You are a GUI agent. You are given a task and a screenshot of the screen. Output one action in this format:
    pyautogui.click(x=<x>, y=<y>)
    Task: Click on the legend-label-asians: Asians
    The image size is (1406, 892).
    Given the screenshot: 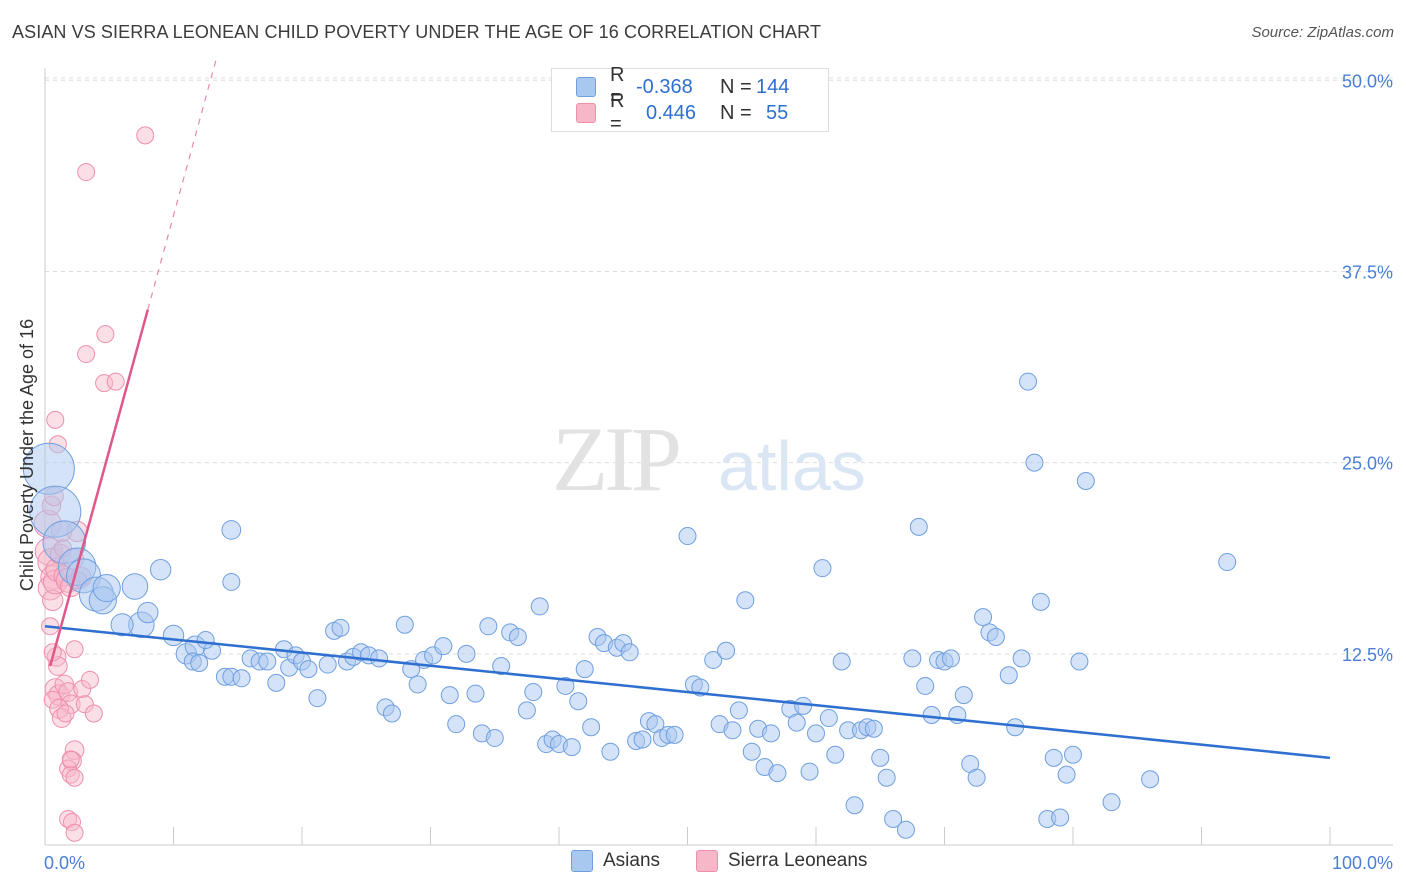 What is the action you would take?
    pyautogui.click(x=632, y=860)
    